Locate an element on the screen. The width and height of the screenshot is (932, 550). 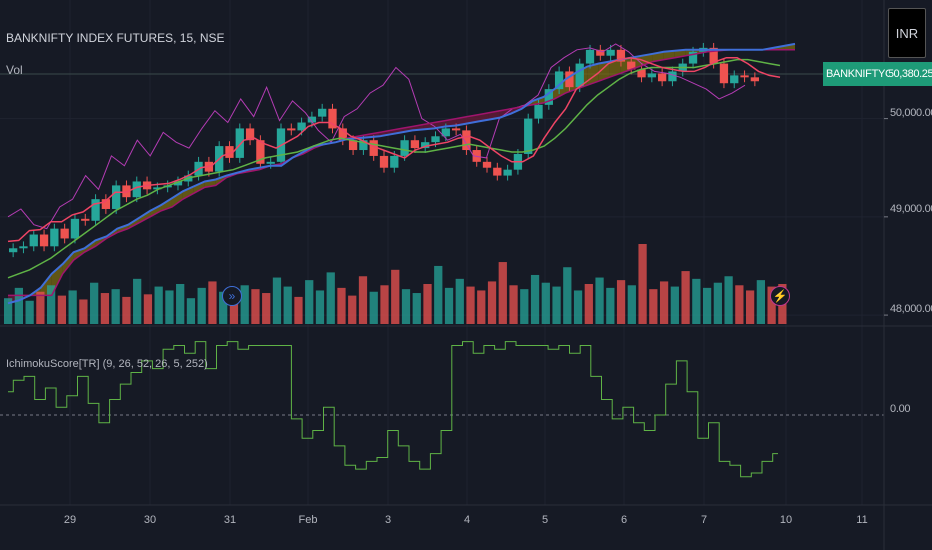
score-tick-label: 0.00 is located at coordinates (900, 409).